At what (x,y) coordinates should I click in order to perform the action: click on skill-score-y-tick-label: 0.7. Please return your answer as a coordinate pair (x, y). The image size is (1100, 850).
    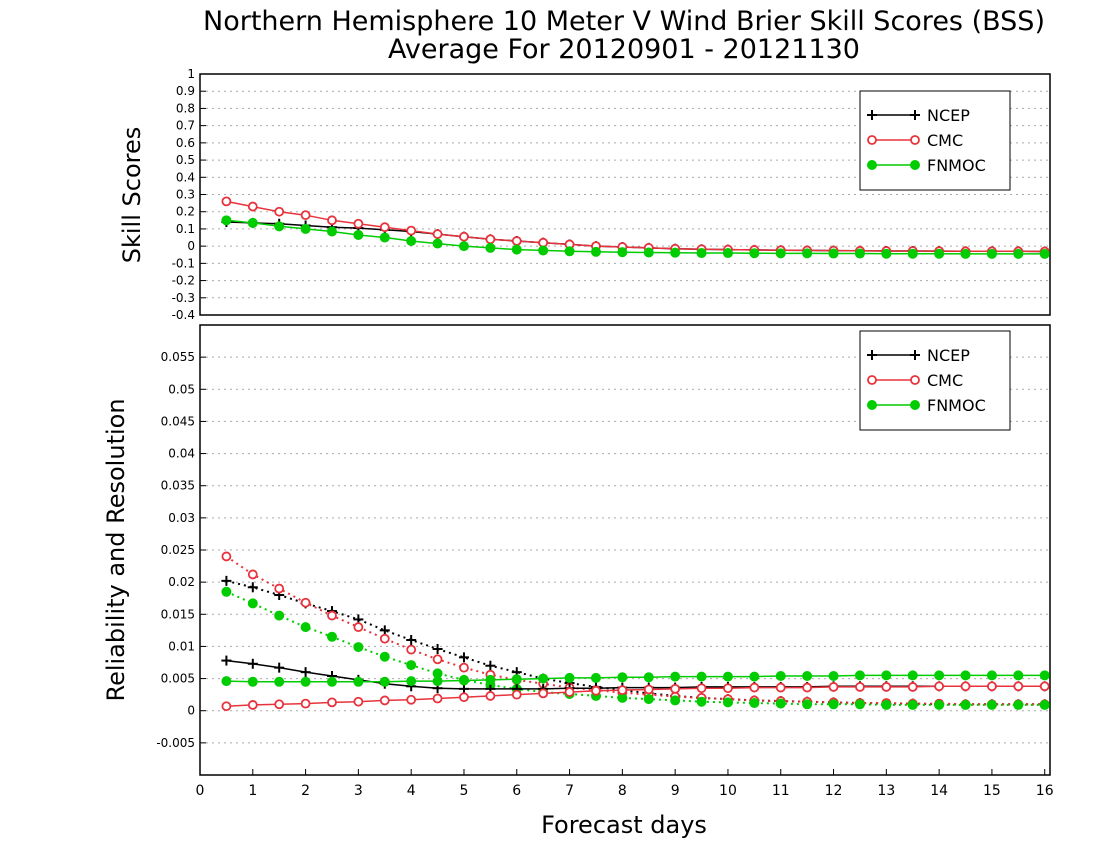
    Looking at the image, I should click on (185, 126).